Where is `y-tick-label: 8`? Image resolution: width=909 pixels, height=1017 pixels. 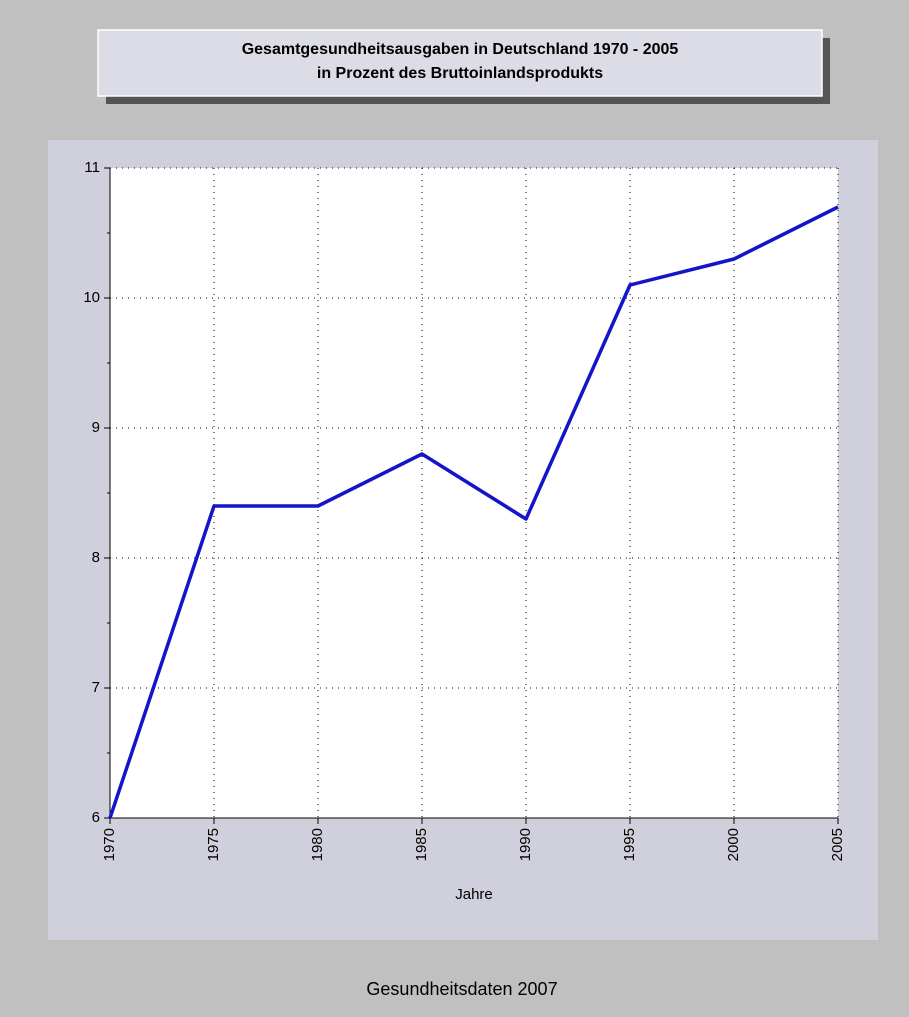
y-tick-label: 8 is located at coordinates (96, 557).